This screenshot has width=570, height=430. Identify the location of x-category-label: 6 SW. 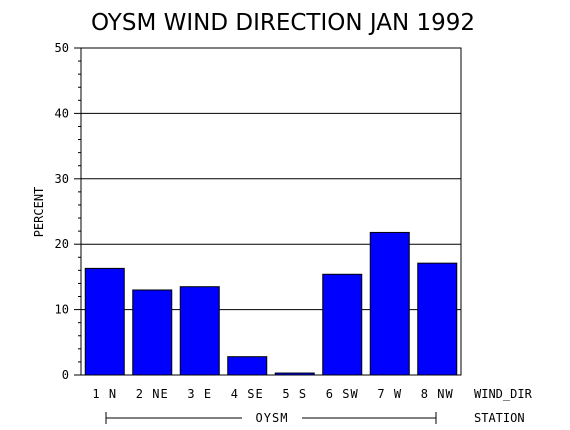
(342, 394).